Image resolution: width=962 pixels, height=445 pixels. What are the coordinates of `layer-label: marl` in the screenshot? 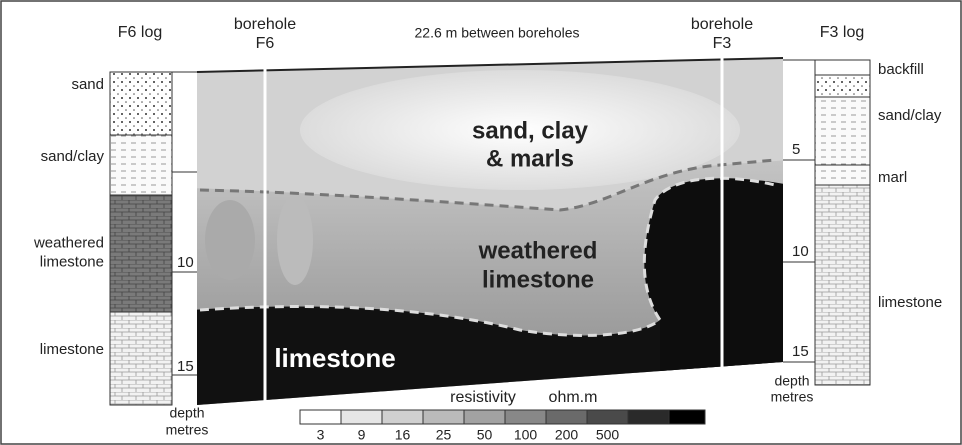 It's located at (892, 177).